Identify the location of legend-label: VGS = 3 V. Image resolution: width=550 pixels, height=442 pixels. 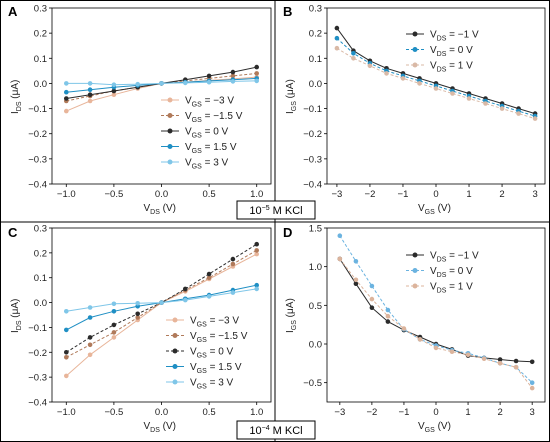
(212, 384).